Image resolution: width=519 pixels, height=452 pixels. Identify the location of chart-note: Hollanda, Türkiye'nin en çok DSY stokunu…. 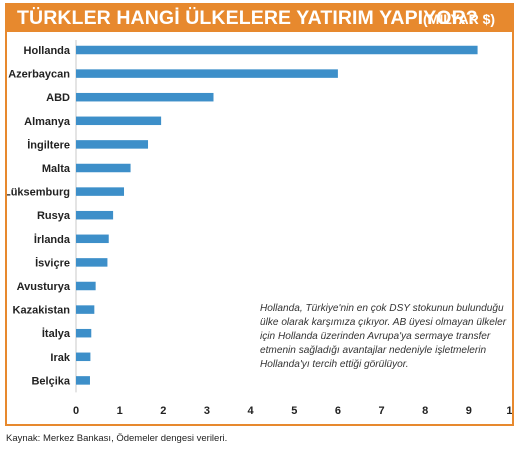
(383, 336).